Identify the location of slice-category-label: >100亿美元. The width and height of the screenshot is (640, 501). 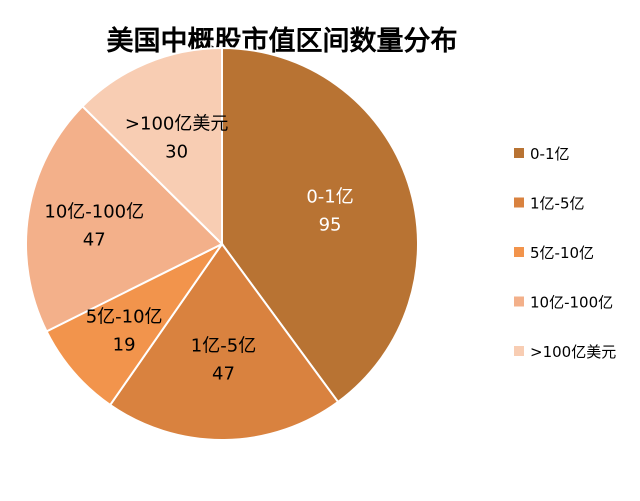
(176, 124).